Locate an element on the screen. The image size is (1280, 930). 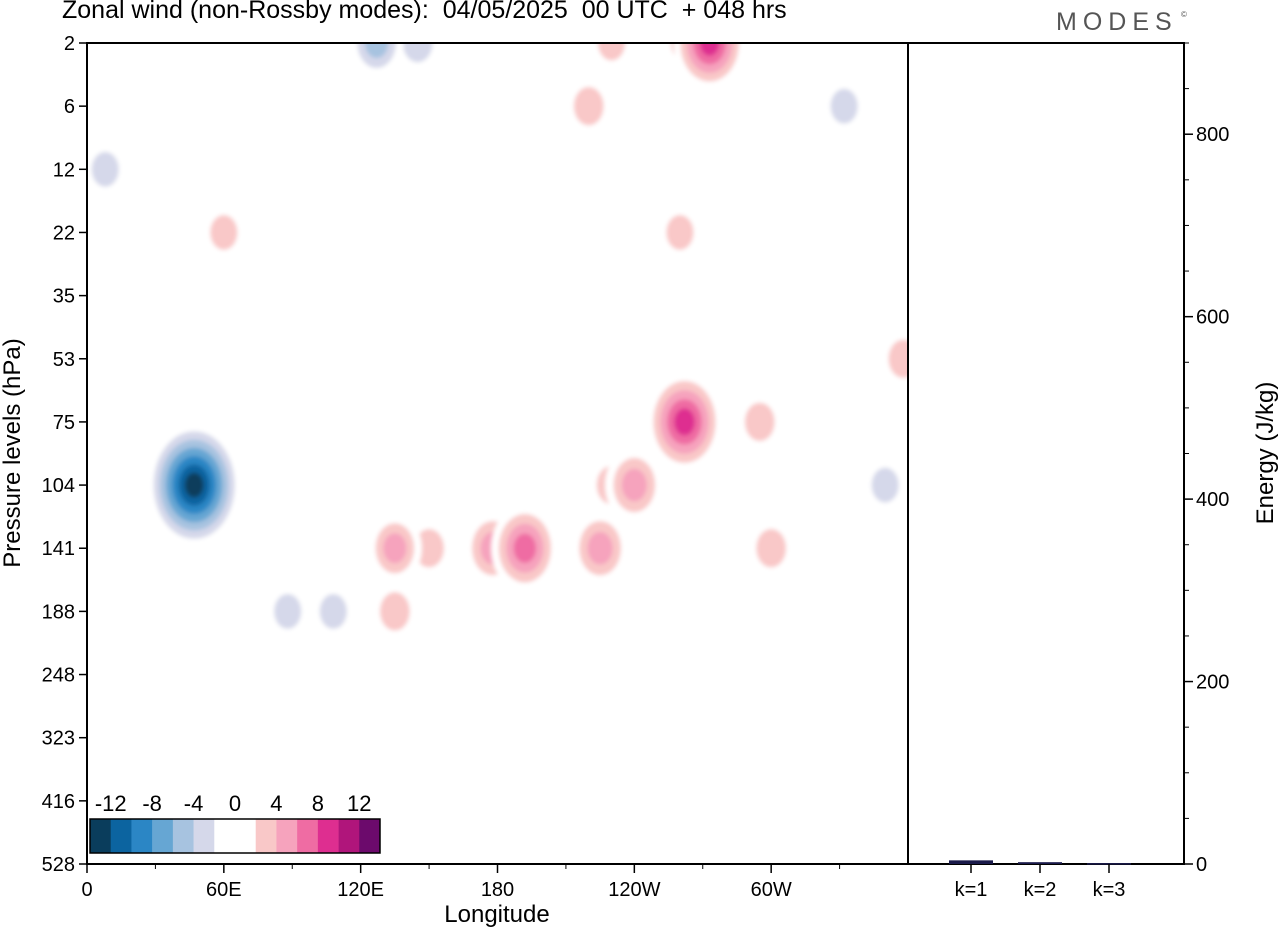
y-tick-label: 75 is located at coordinates (64, 423).